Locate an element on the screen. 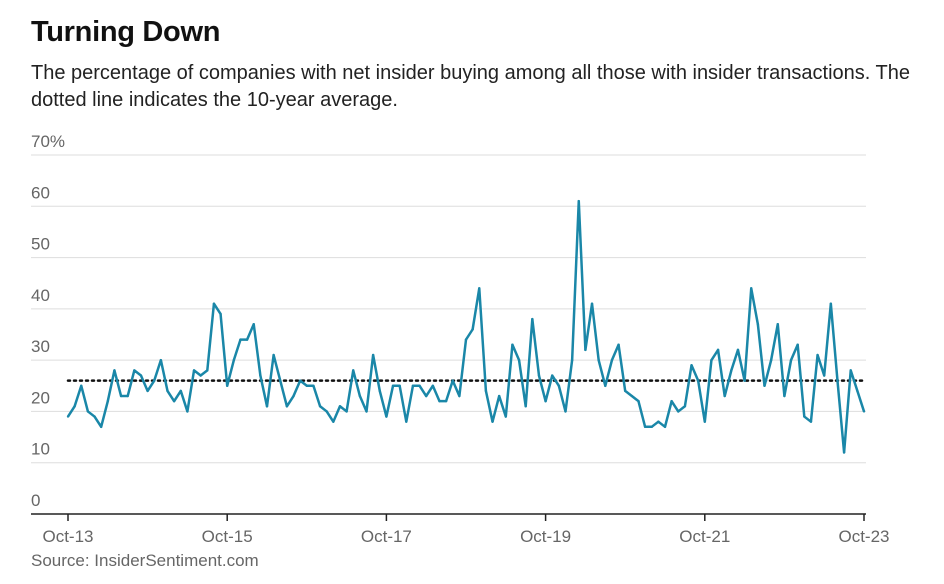 This screenshot has height=584, width=944. y-axis-labels: 0 10 20 30 40 50 60 70% is located at coordinates (48, 321).